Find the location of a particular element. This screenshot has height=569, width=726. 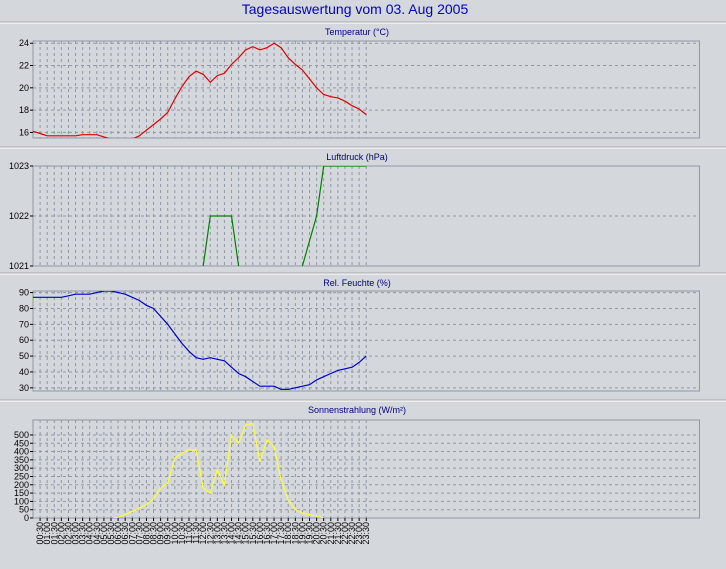

y-tick-label: 22 is located at coordinates (24, 66).